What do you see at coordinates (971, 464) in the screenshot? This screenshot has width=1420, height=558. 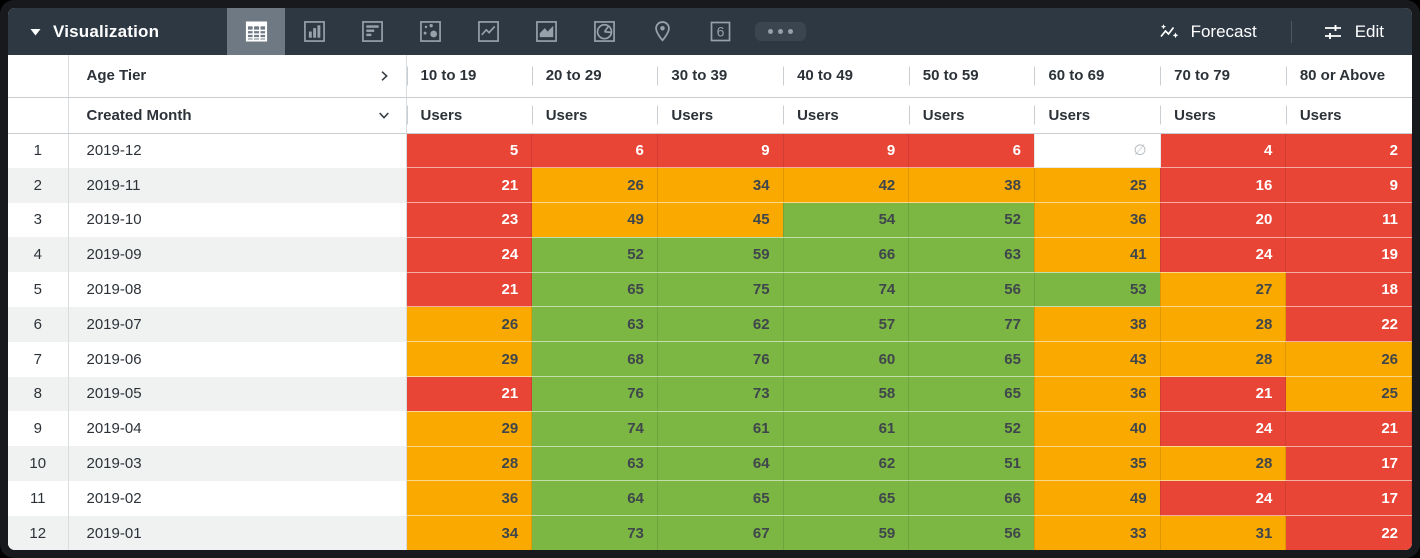 I see `value-cell: 51` at bounding box center [971, 464].